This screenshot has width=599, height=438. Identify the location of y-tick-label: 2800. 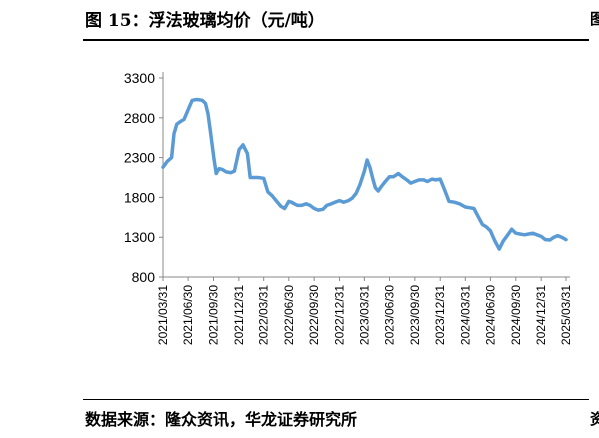
(139, 118).